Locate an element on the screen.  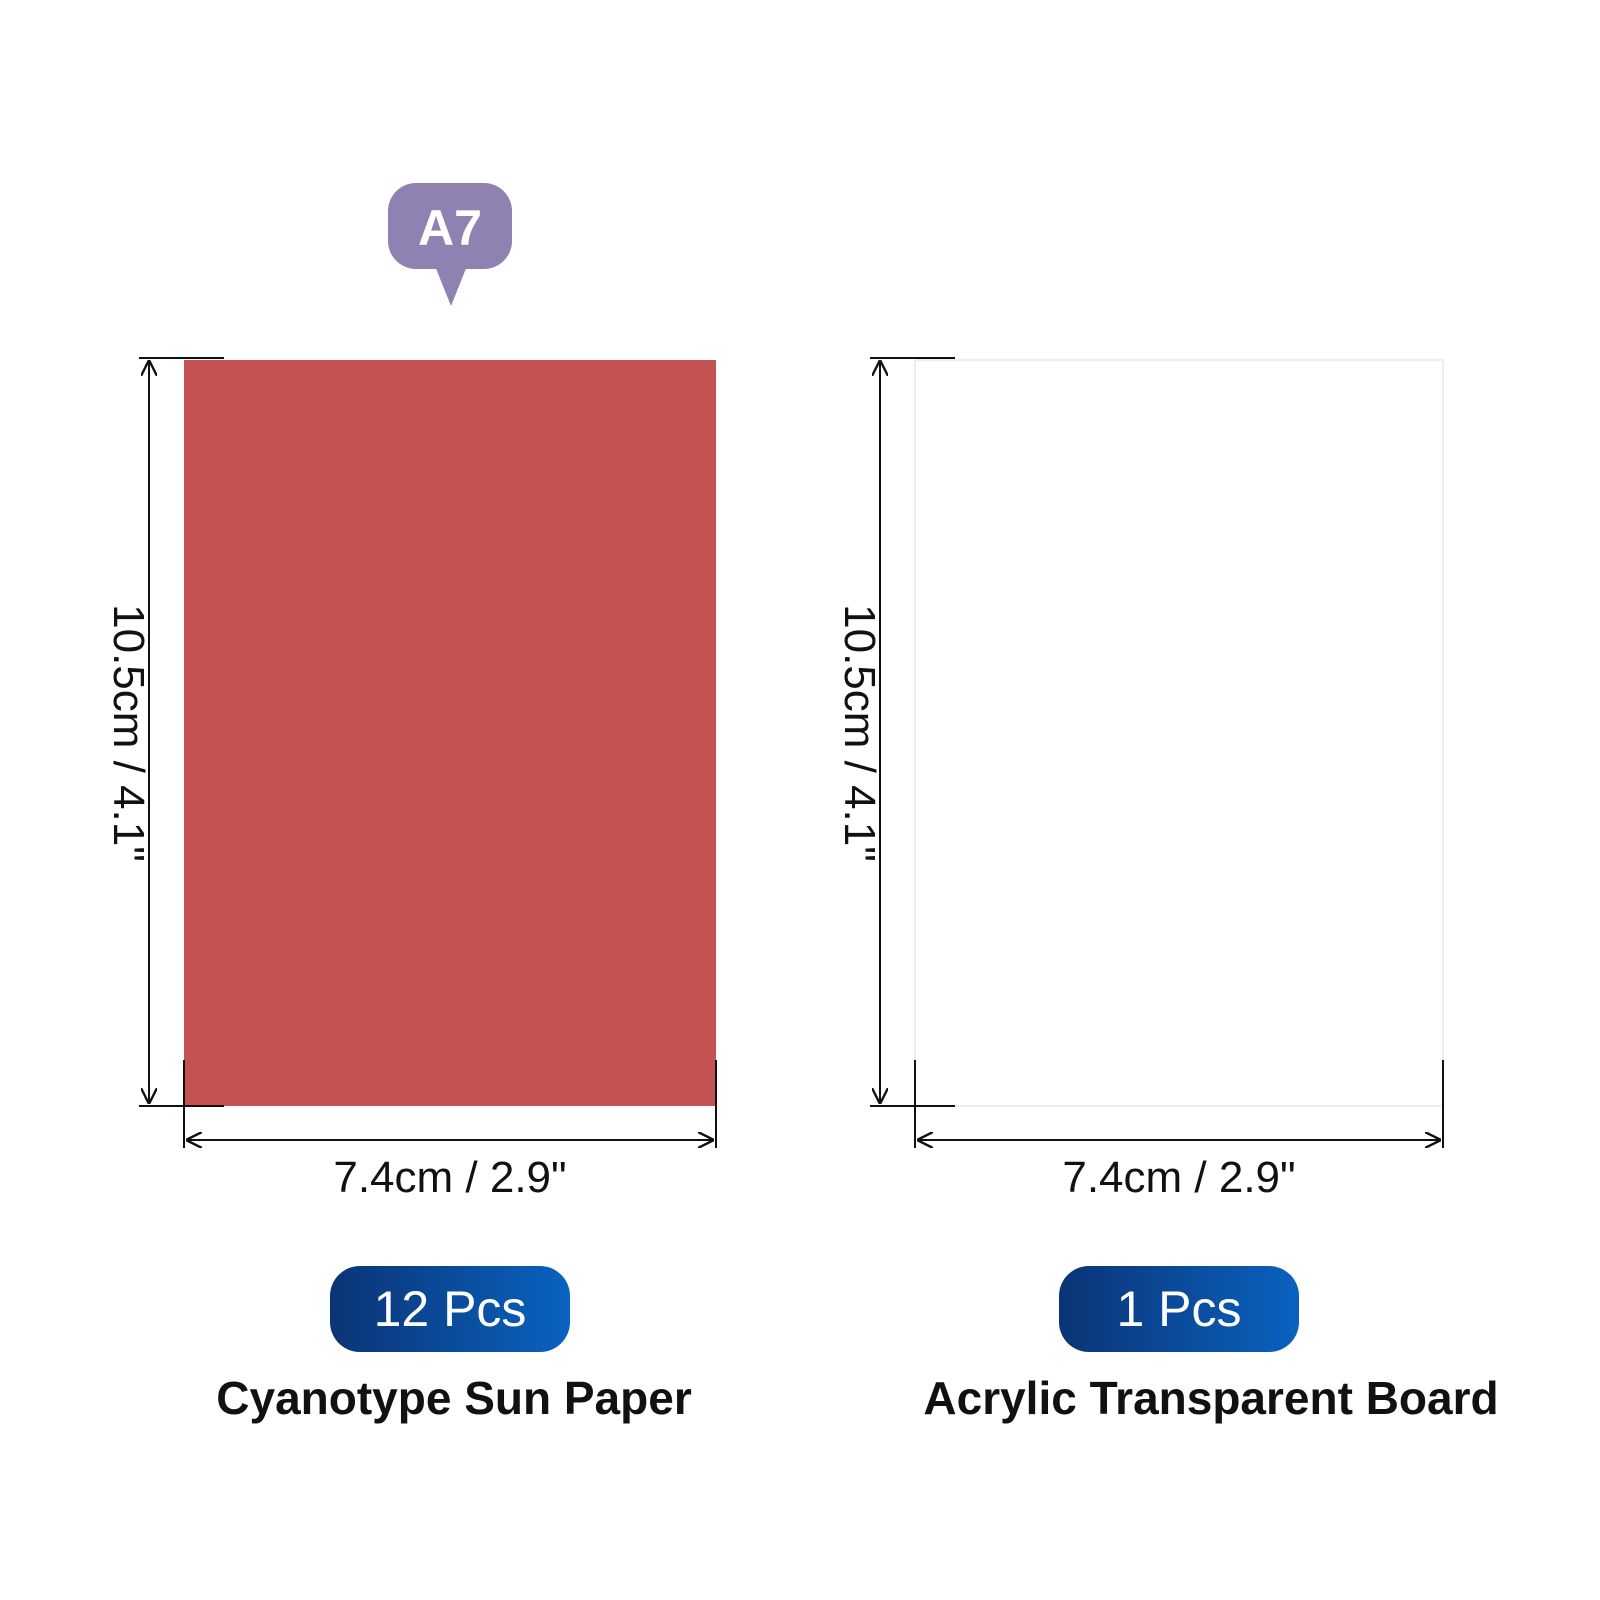
count-label: 1 Pcs is located at coordinates (1178, 1309).